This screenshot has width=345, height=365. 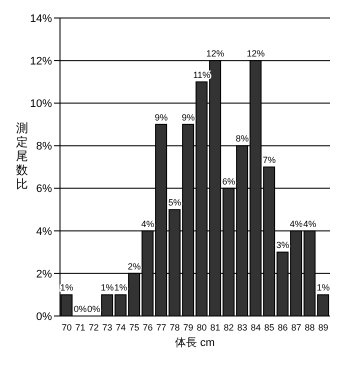 I want to click on data-label: 8%, so click(x=242, y=139).